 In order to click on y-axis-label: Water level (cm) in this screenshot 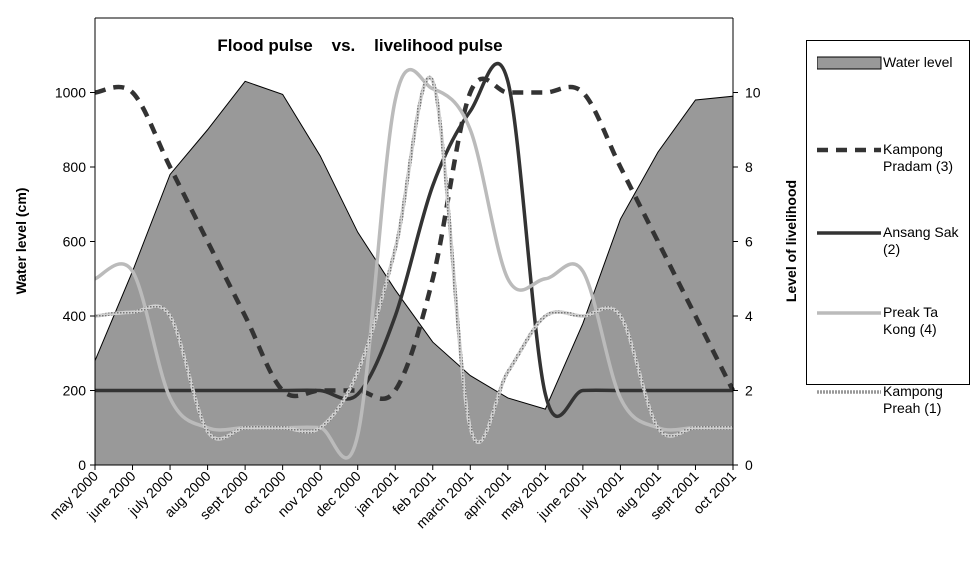, I will do `click(21, 241)`.